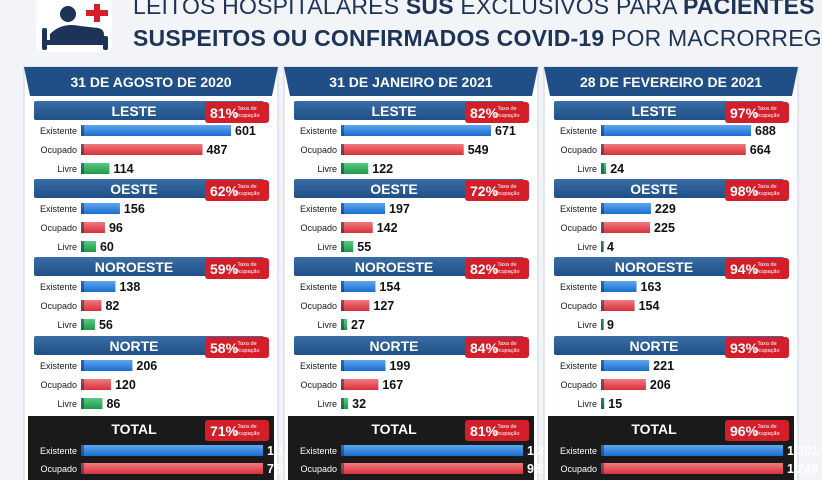  I want to click on row-livre: Livre 32, so click(341, 404).